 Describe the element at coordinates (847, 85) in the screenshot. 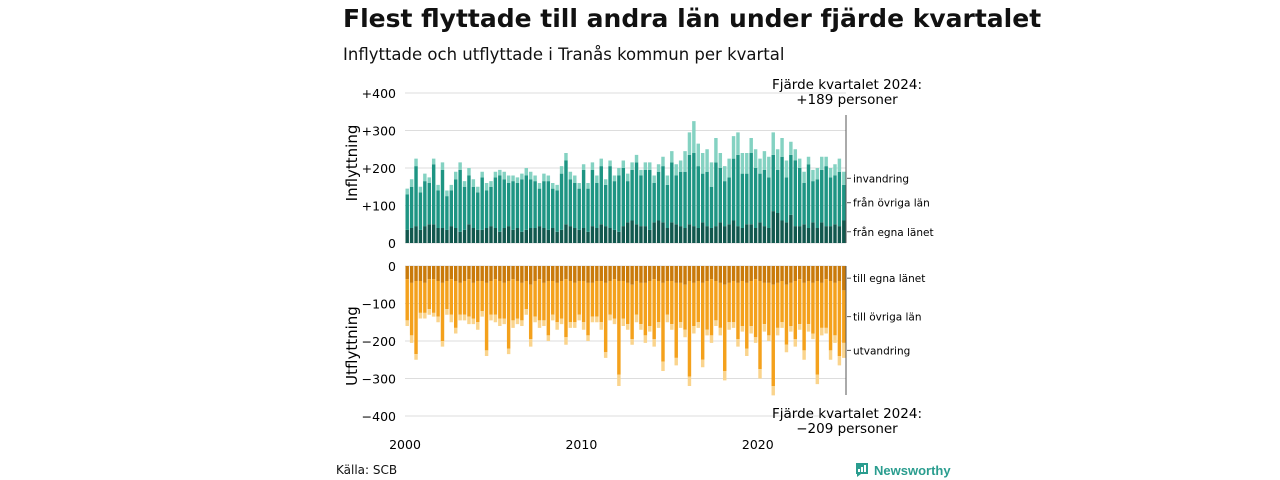

I see `inflow-annotation-line1: Fjärde kvartalet 2024:` at that location.